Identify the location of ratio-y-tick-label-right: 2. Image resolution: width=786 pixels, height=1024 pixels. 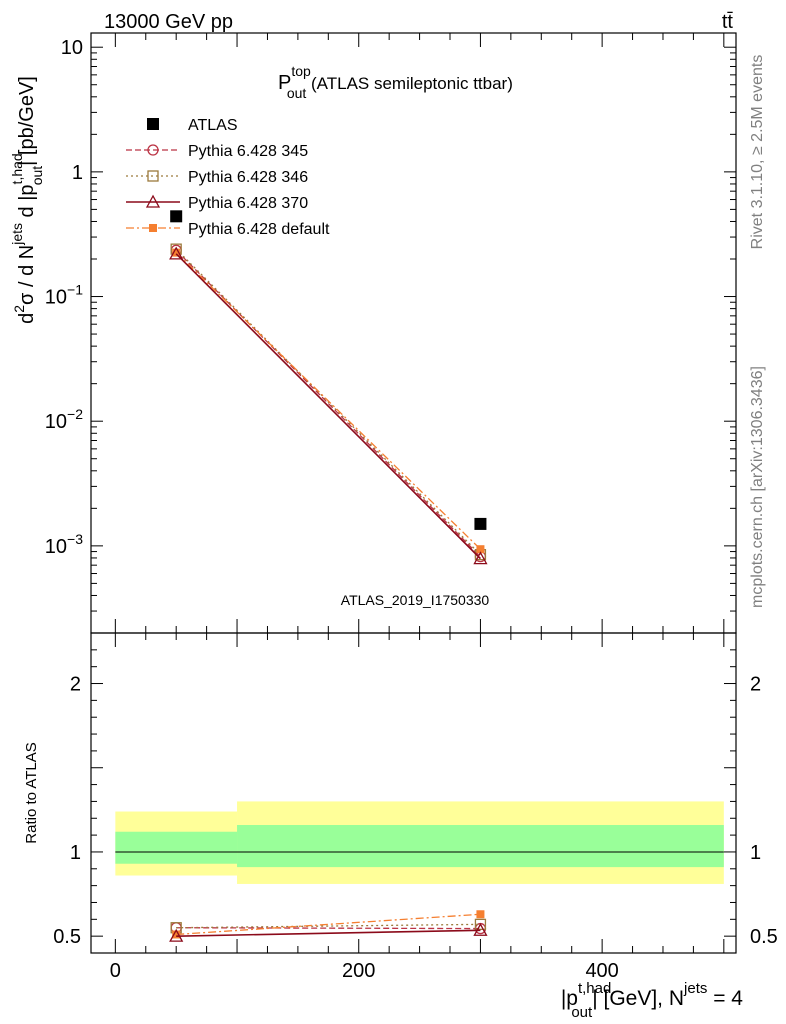
(755, 685).